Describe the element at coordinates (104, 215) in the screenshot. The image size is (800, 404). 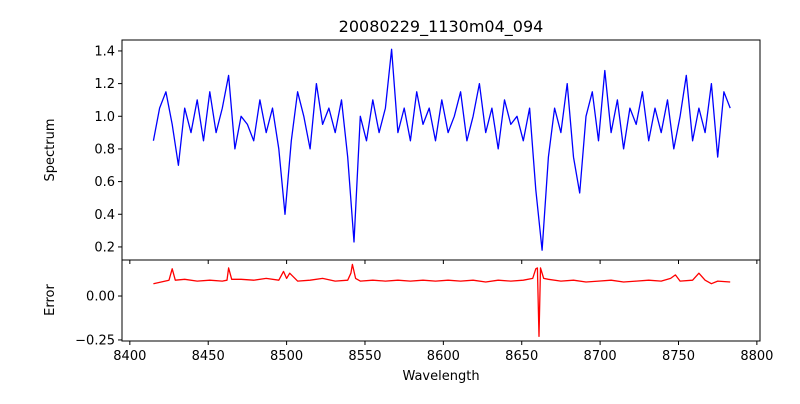
I see `y-tick-label: 0.4` at that location.